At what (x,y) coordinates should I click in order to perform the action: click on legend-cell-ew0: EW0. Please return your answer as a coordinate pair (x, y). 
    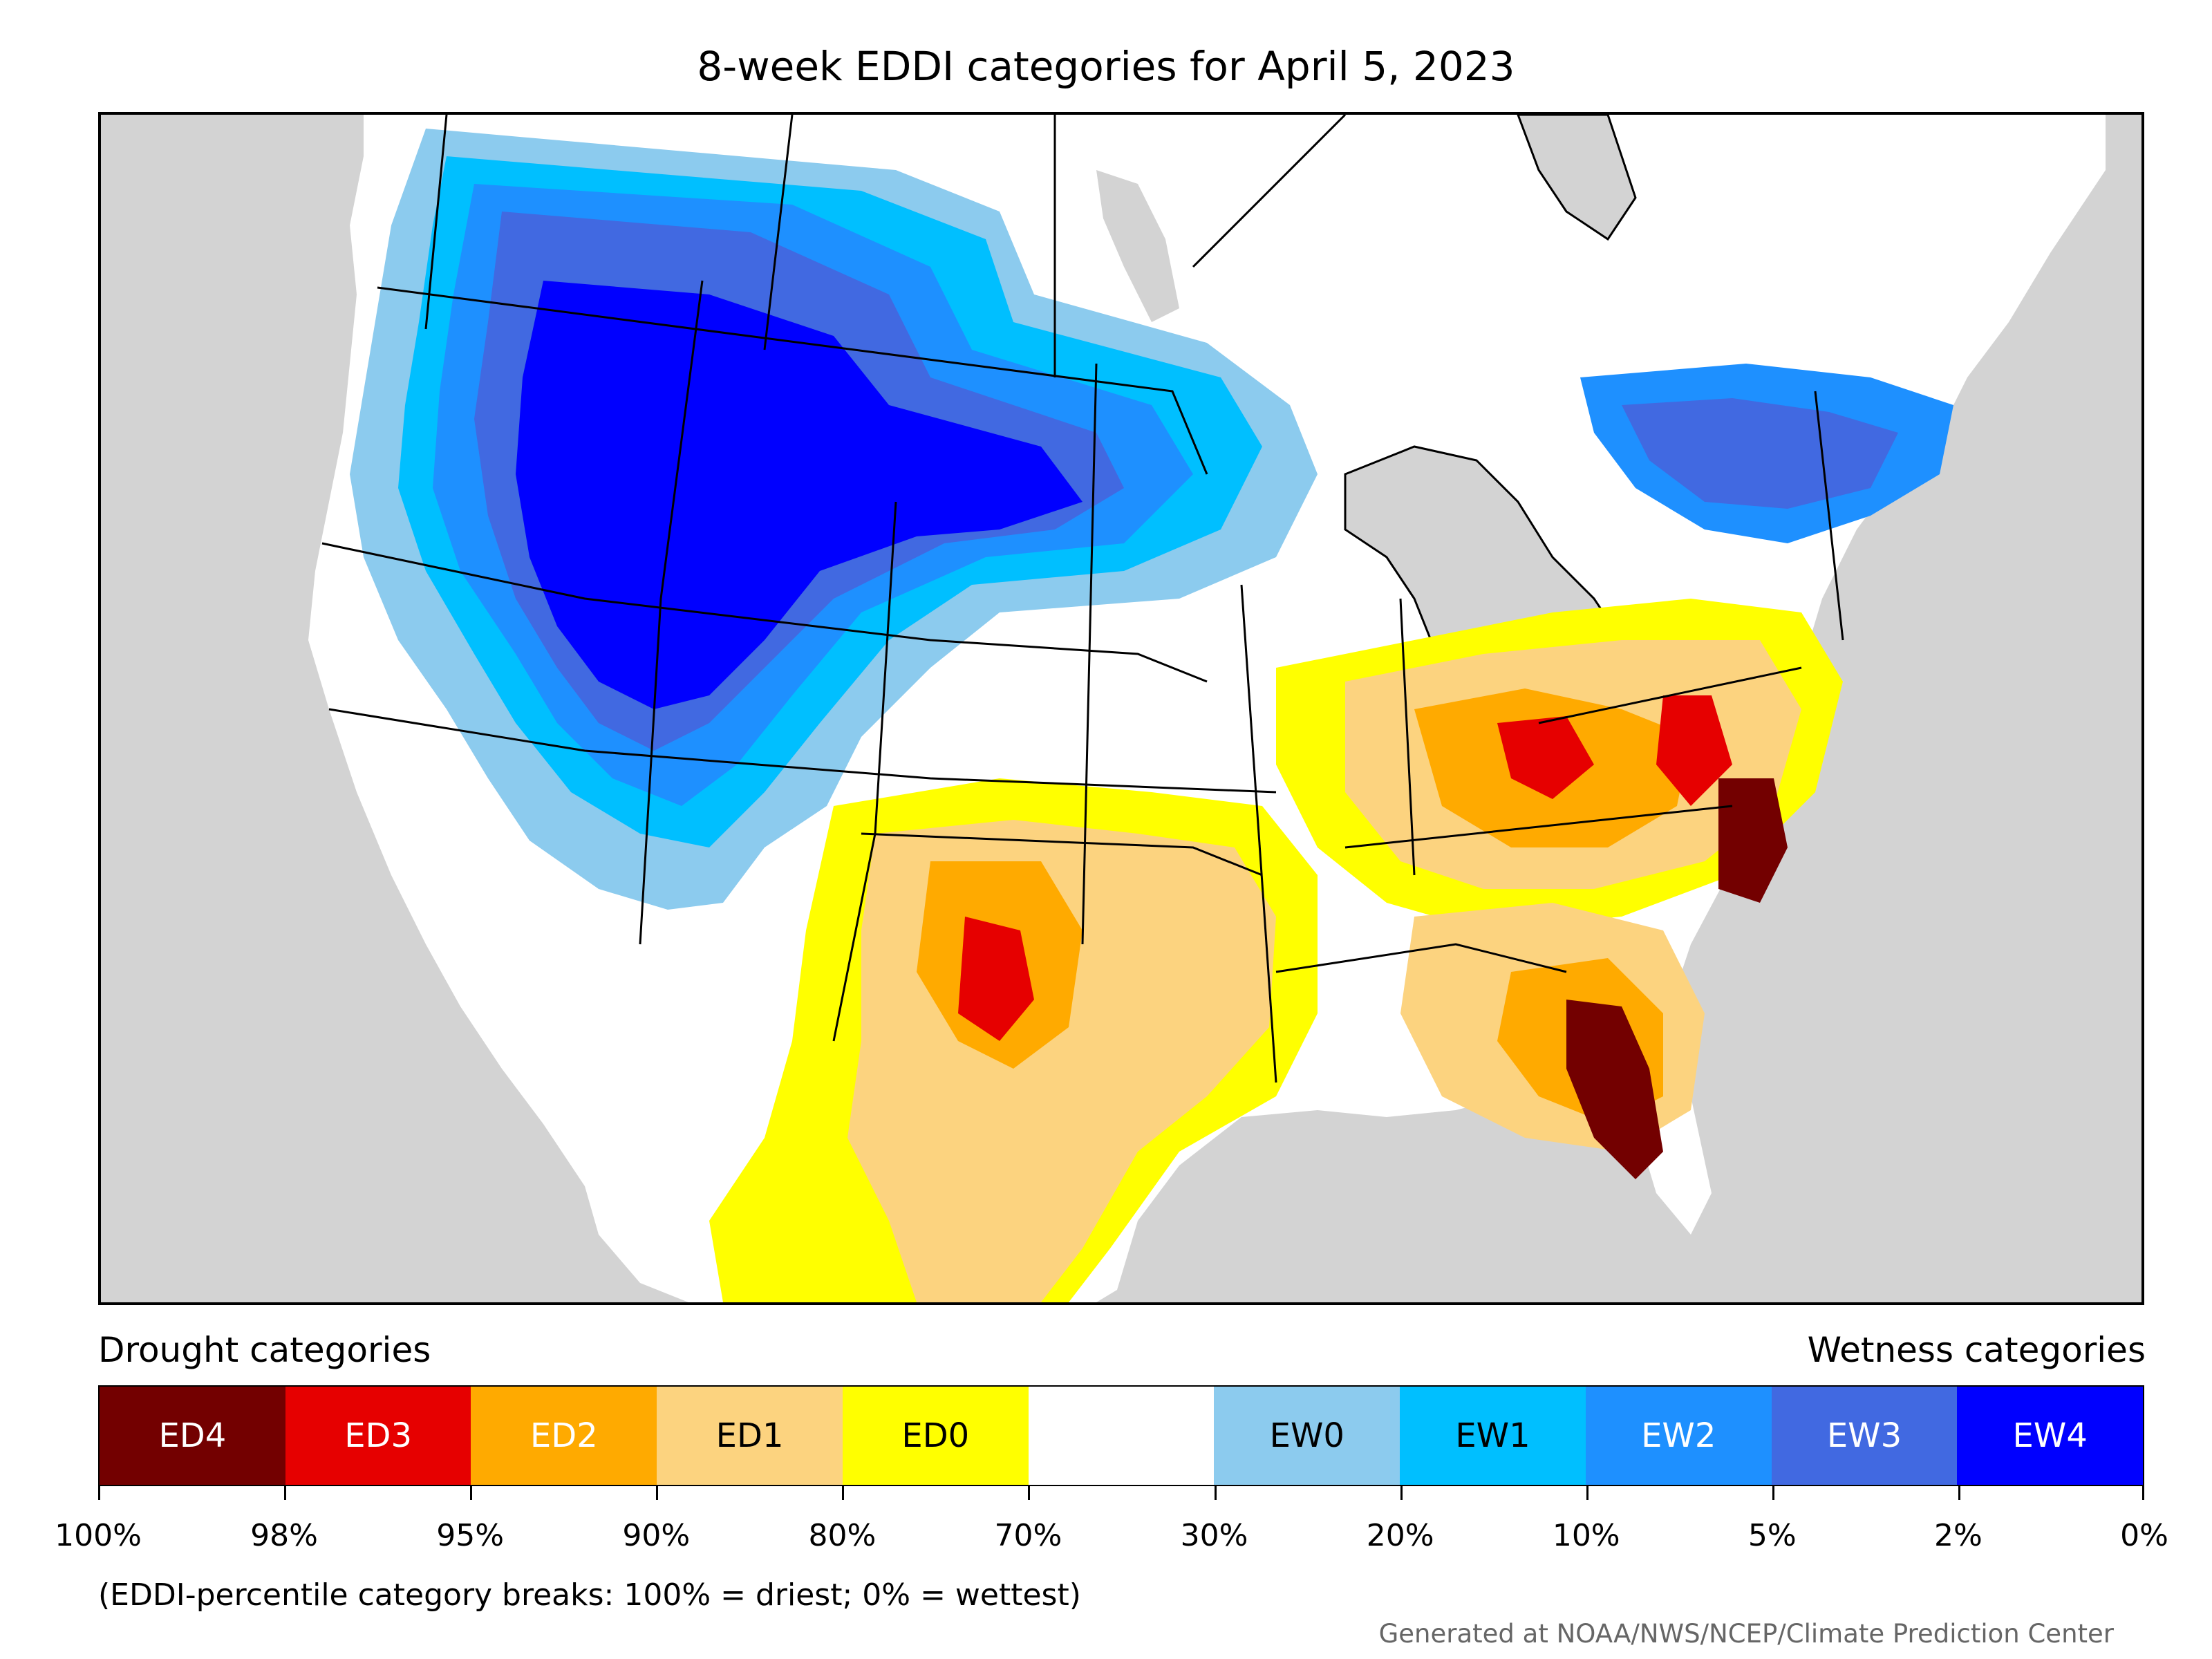
    Looking at the image, I should click on (1307, 1436).